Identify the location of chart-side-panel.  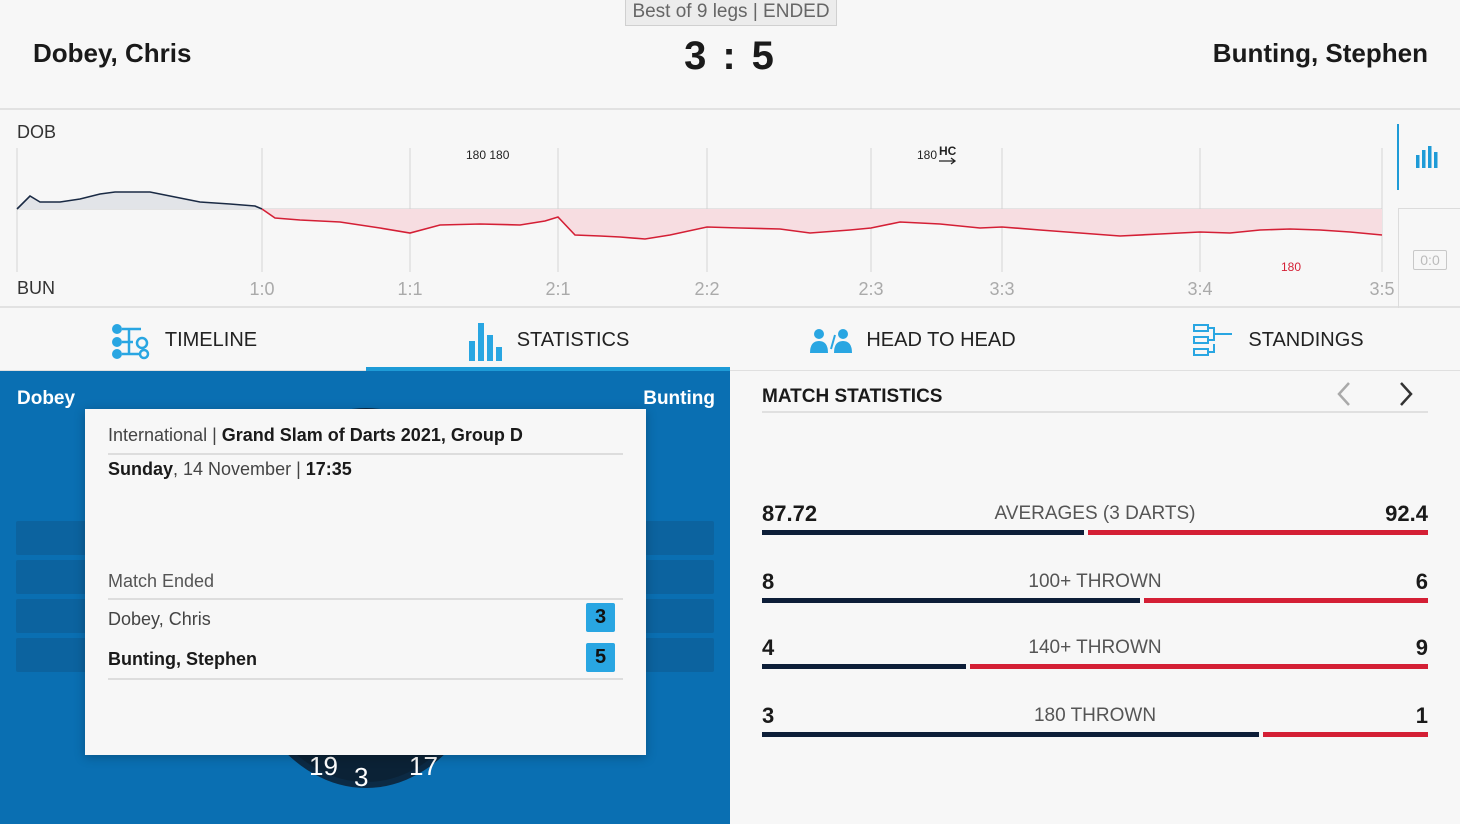
(1429, 258).